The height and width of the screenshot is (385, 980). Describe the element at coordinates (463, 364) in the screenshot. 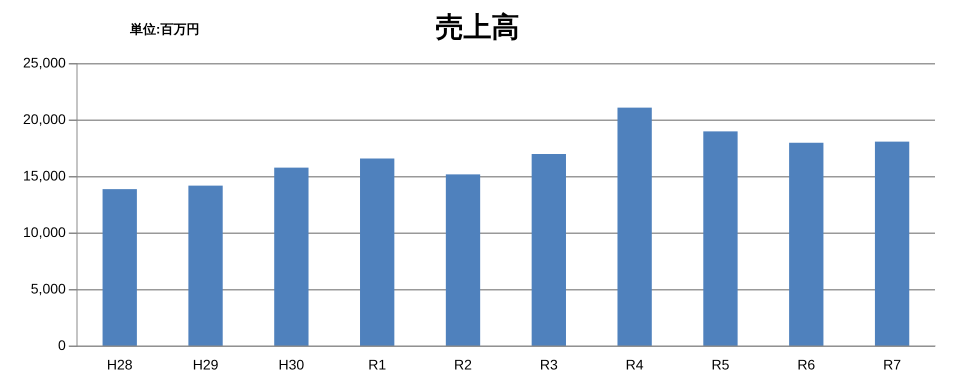

I see `x-tick-label: R2` at that location.